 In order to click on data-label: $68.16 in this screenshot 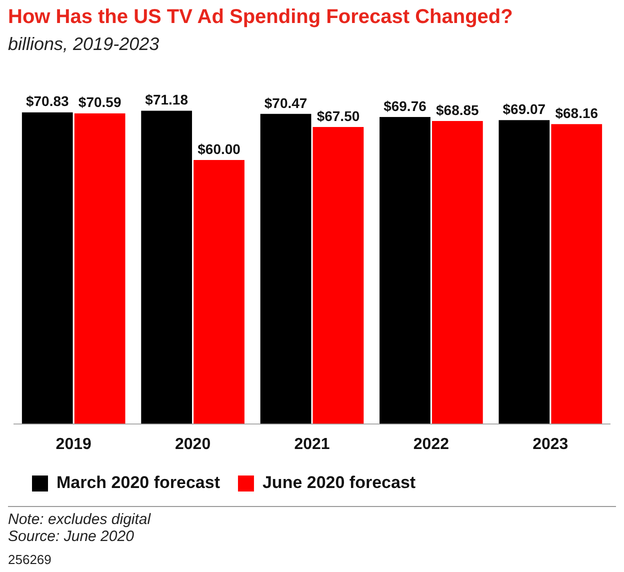, I will do `click(576, 112)`.